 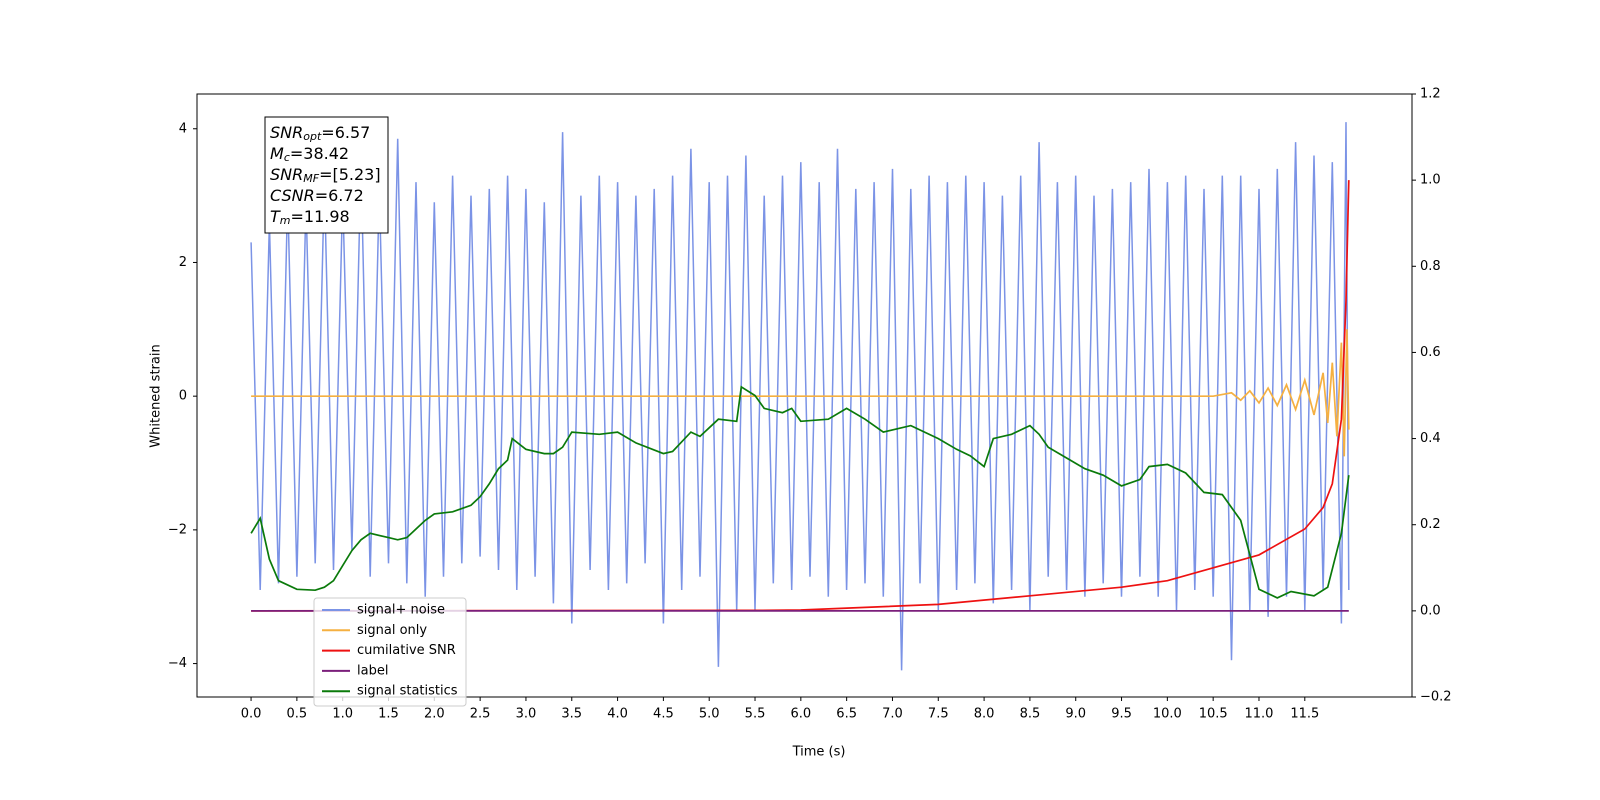 I want to click on x-tick-label: 3.0, so click(x=526, y=714).